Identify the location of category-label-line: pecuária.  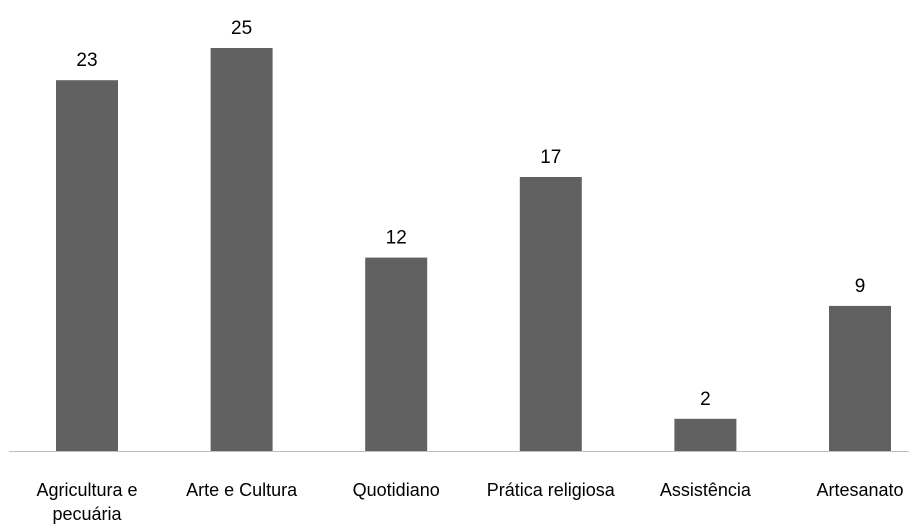
(87, 514).